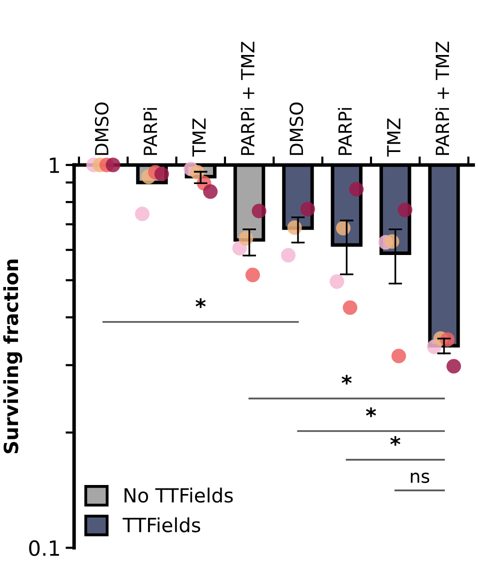 This screenshot has height=563, width=478. What do you see at coordinates (12, 357) in the screenshot?
I see `y-axis-title: Surviving fraction` at bounding box center [12, 357].